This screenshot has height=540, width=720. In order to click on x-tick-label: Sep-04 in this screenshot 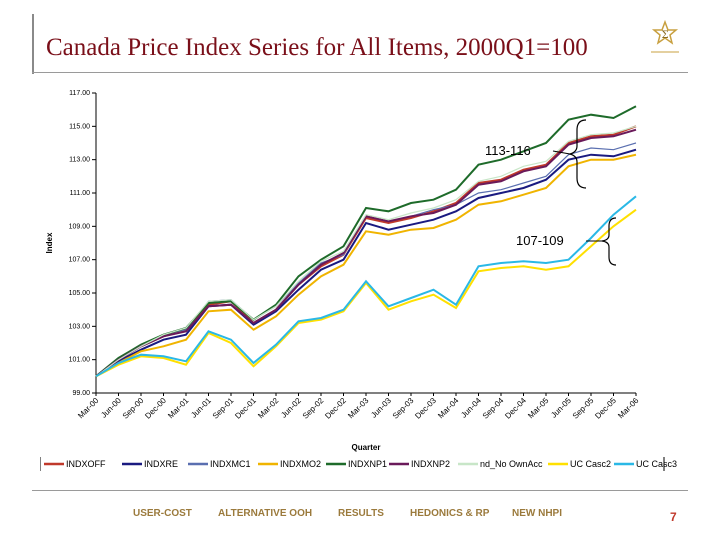, I will do `click(493, 408)`.